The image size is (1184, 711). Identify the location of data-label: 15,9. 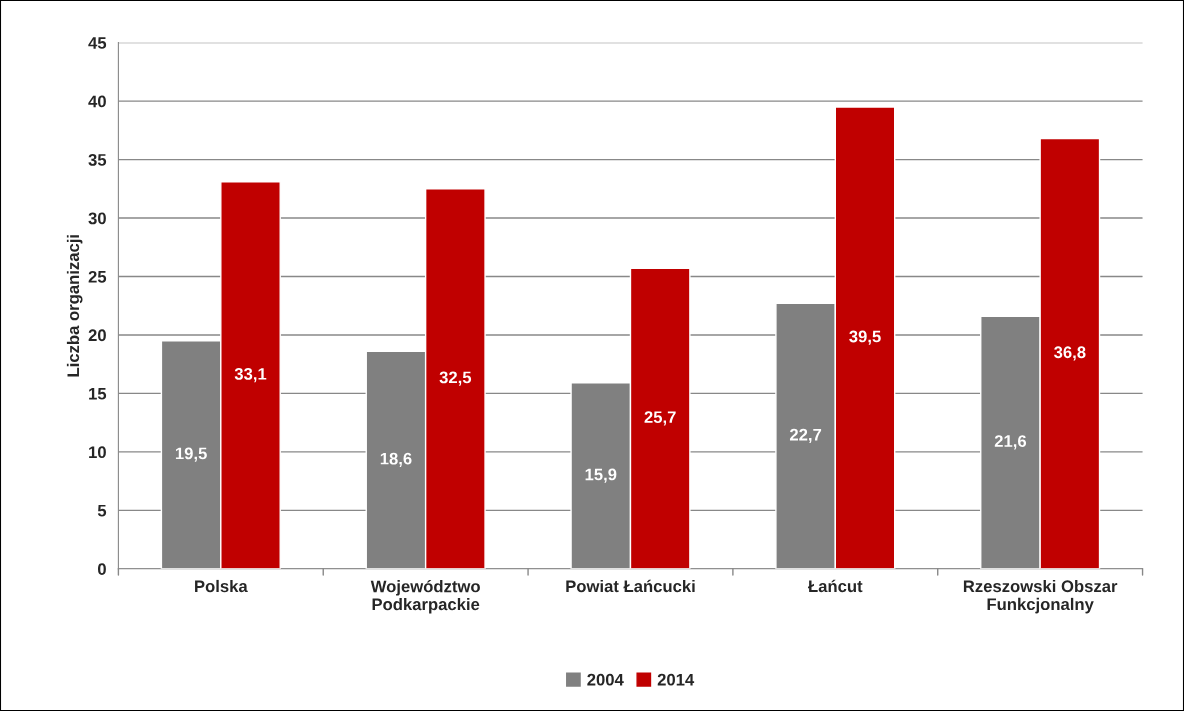
(601, 475).